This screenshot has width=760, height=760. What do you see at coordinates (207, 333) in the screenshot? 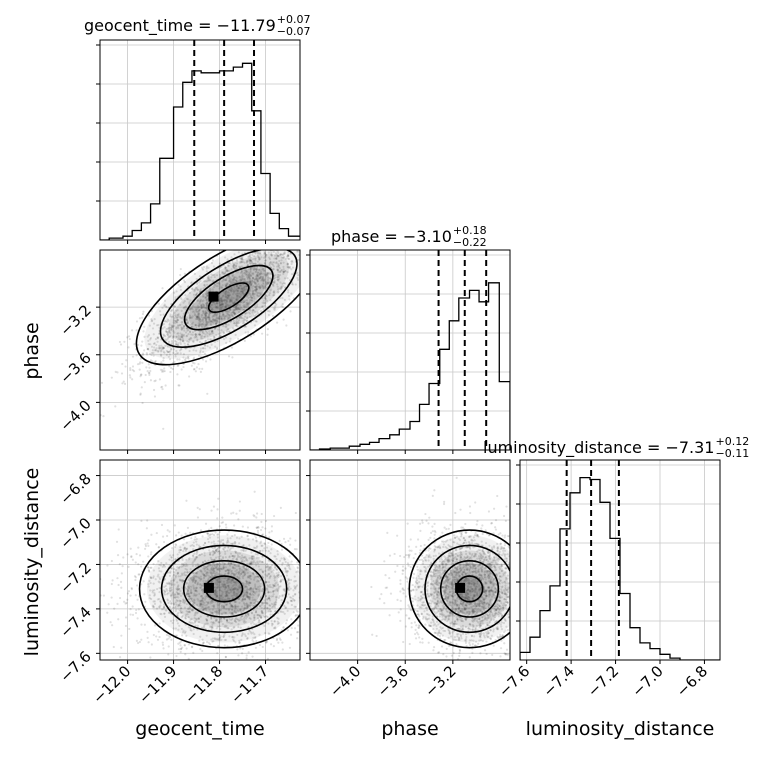
I see `pair-geocent-time-phase-panel: −4.0−3.6−3.2` at bounding box center [207, 333].